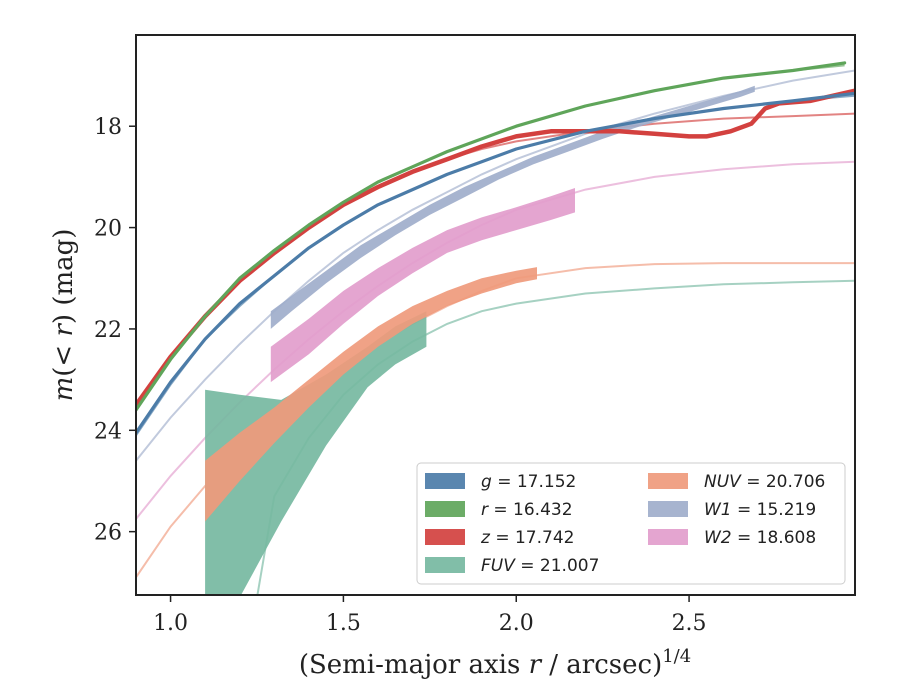 Image resolution: width=900 pixels, height=700 pixels. Describe the element at coordinates (422, 285) in the screenshot. I see `data-band-w2` at that location.